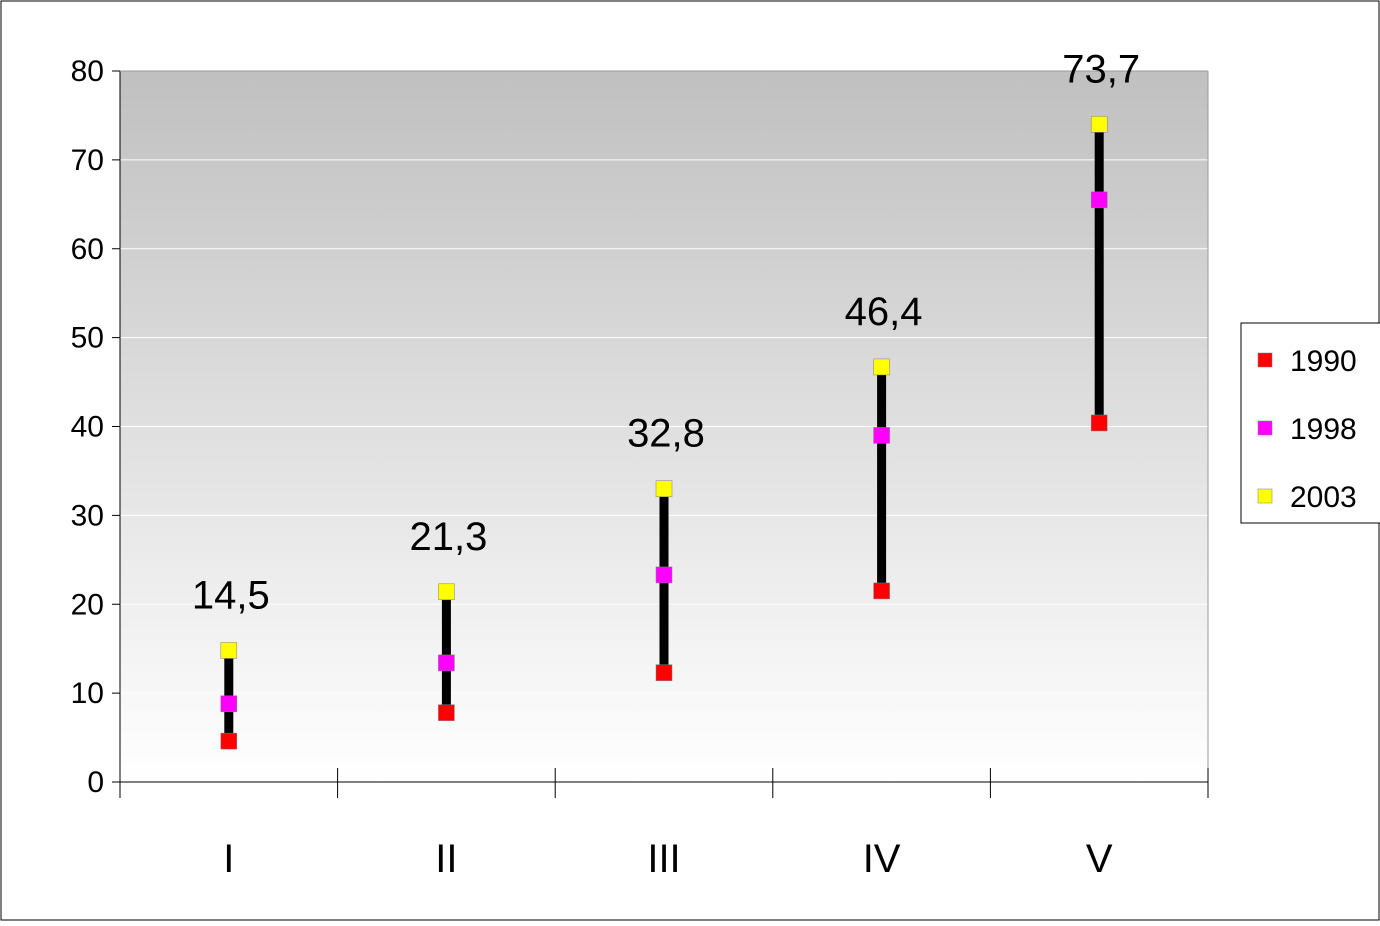  What do you see at coordinates (87, 71) in the screenshot?
I see `y-tick-label: 80` at bounding box center [87, 71].